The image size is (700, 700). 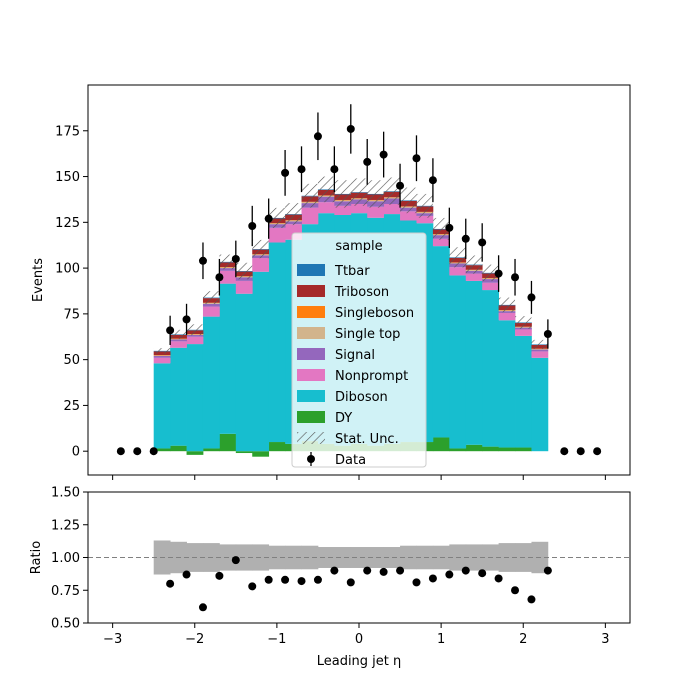 What do you see at coordinates (343, 418) in the screenshot?
I see `legend-label: DY` at bounding box center [343, 418].